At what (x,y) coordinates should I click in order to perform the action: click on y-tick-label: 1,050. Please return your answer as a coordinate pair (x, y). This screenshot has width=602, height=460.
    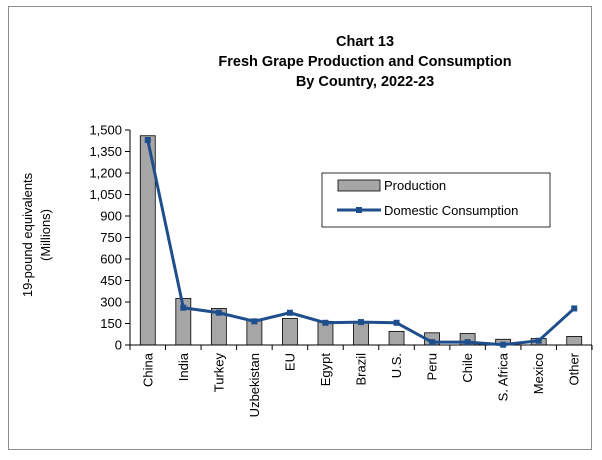
    Looking at the image, I should click on (105, 194).